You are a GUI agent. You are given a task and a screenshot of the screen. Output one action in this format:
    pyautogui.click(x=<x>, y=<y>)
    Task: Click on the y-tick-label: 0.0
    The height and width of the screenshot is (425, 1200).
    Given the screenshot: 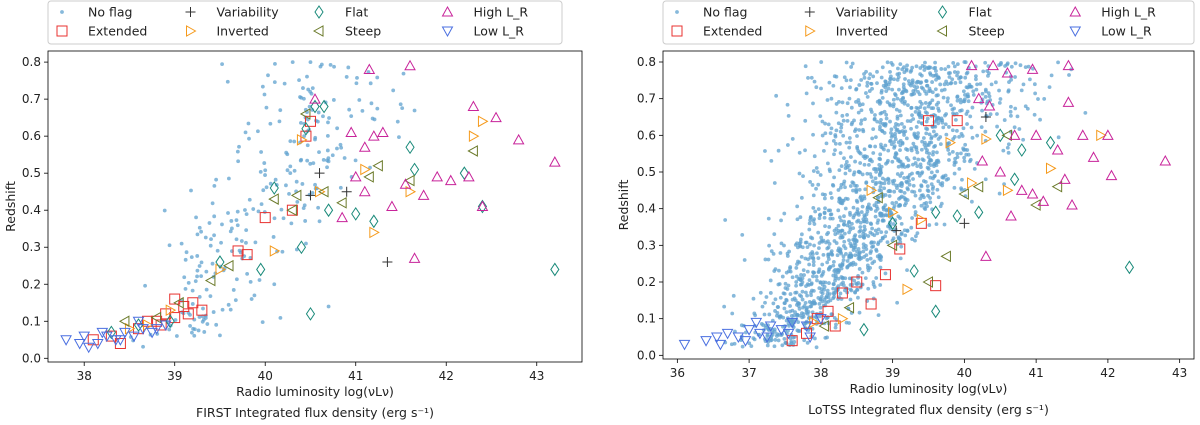 What is the action you would take?
    pyautogui.click(x=646, y=355)
    